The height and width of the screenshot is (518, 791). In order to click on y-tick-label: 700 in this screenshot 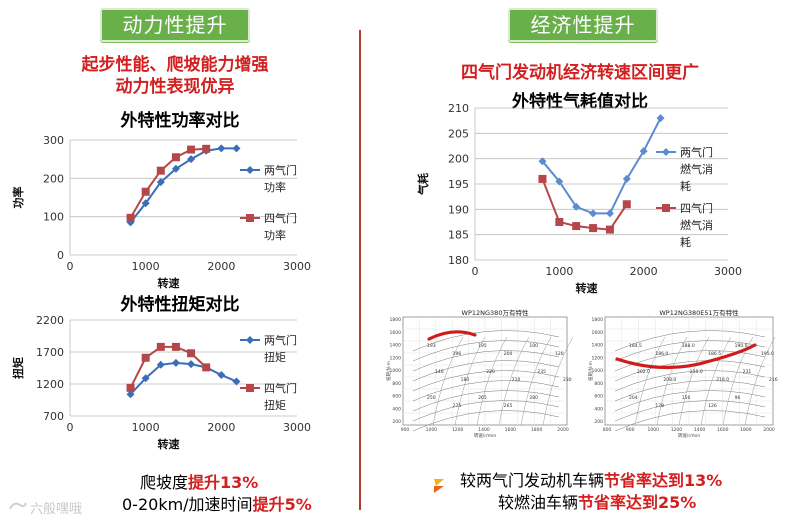, I will do `click(53, 416)`.